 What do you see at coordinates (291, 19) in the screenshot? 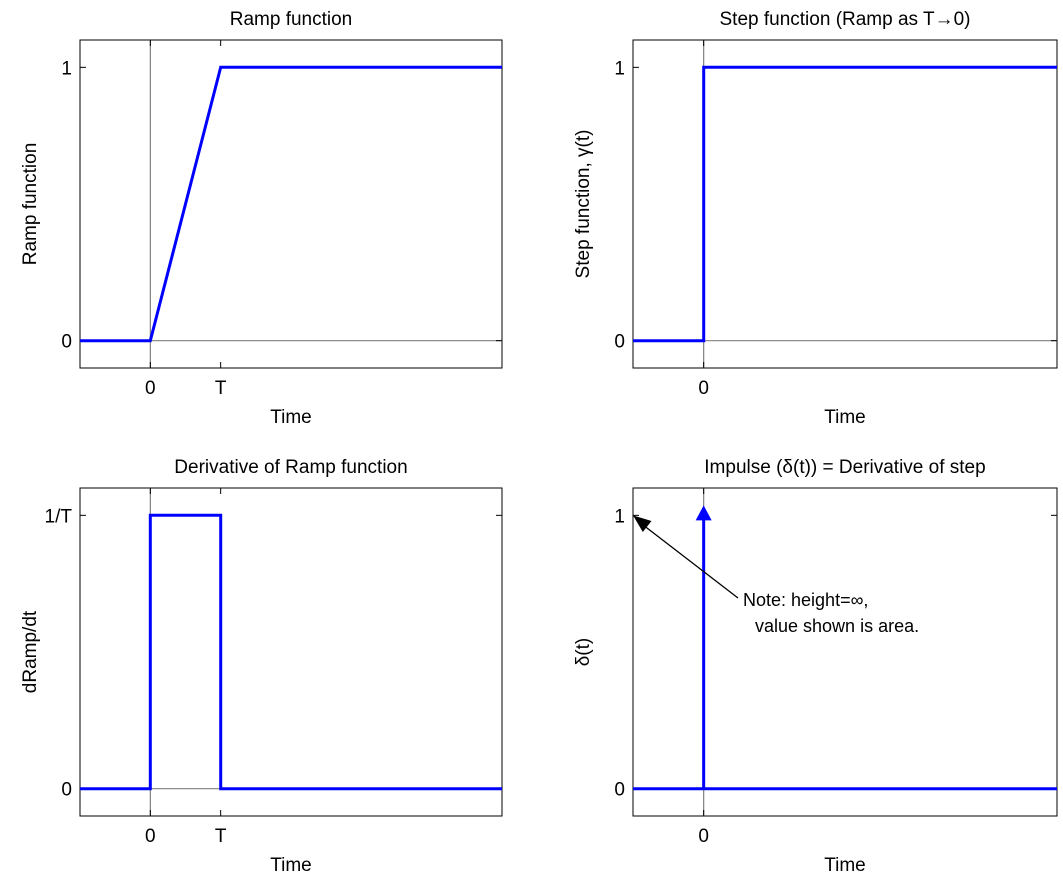
I see `subplot-title: Ramp function` at bounding box center [291, 19].